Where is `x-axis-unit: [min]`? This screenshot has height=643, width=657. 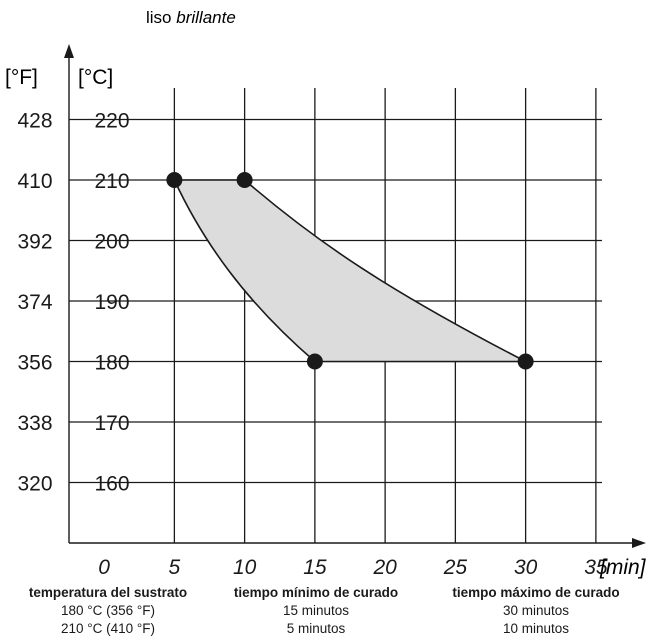
x-axis-unit: [min] is located at coordinates (623, 567).